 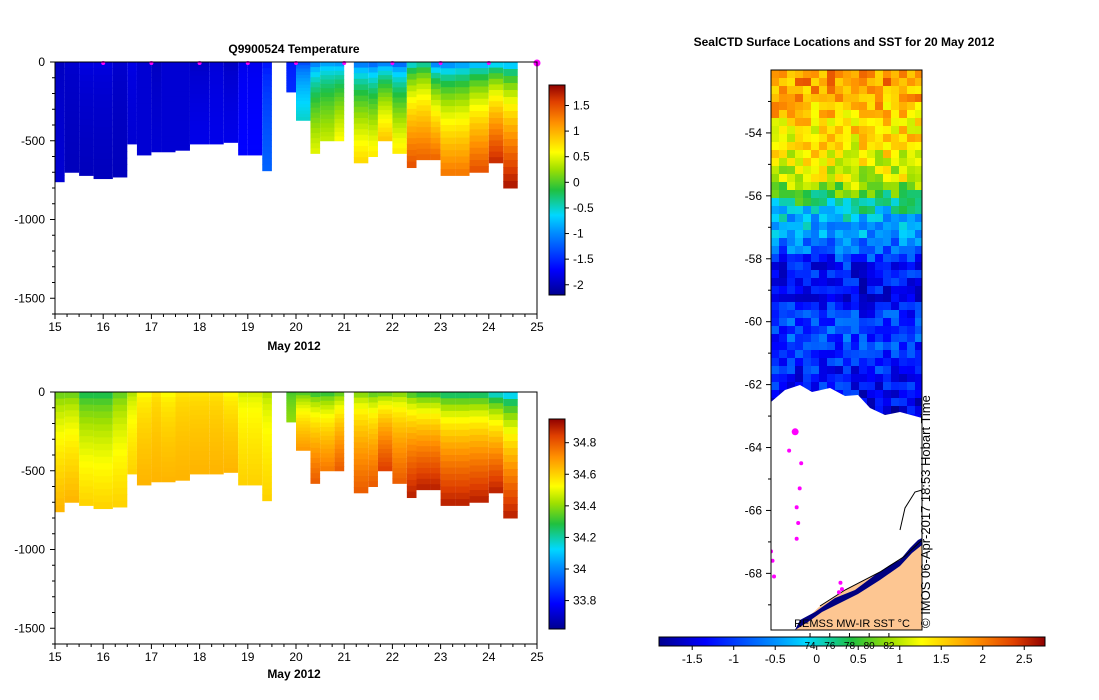 What do you see at coordinates (152, 327) in the screenshot?
I see `x-tick-label: 17` at bounding box center [152, 327].